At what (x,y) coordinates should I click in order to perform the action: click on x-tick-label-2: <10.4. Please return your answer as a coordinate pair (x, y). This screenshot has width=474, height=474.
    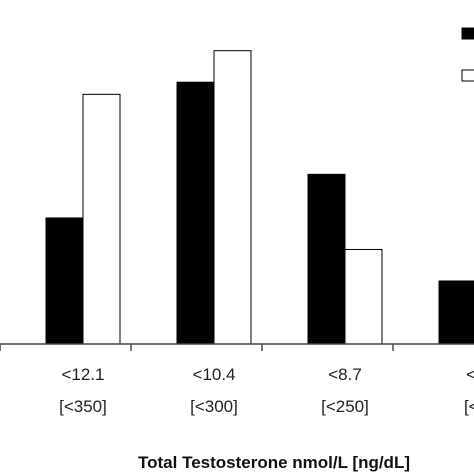
    Looking at the image, I should click on (213, 374).